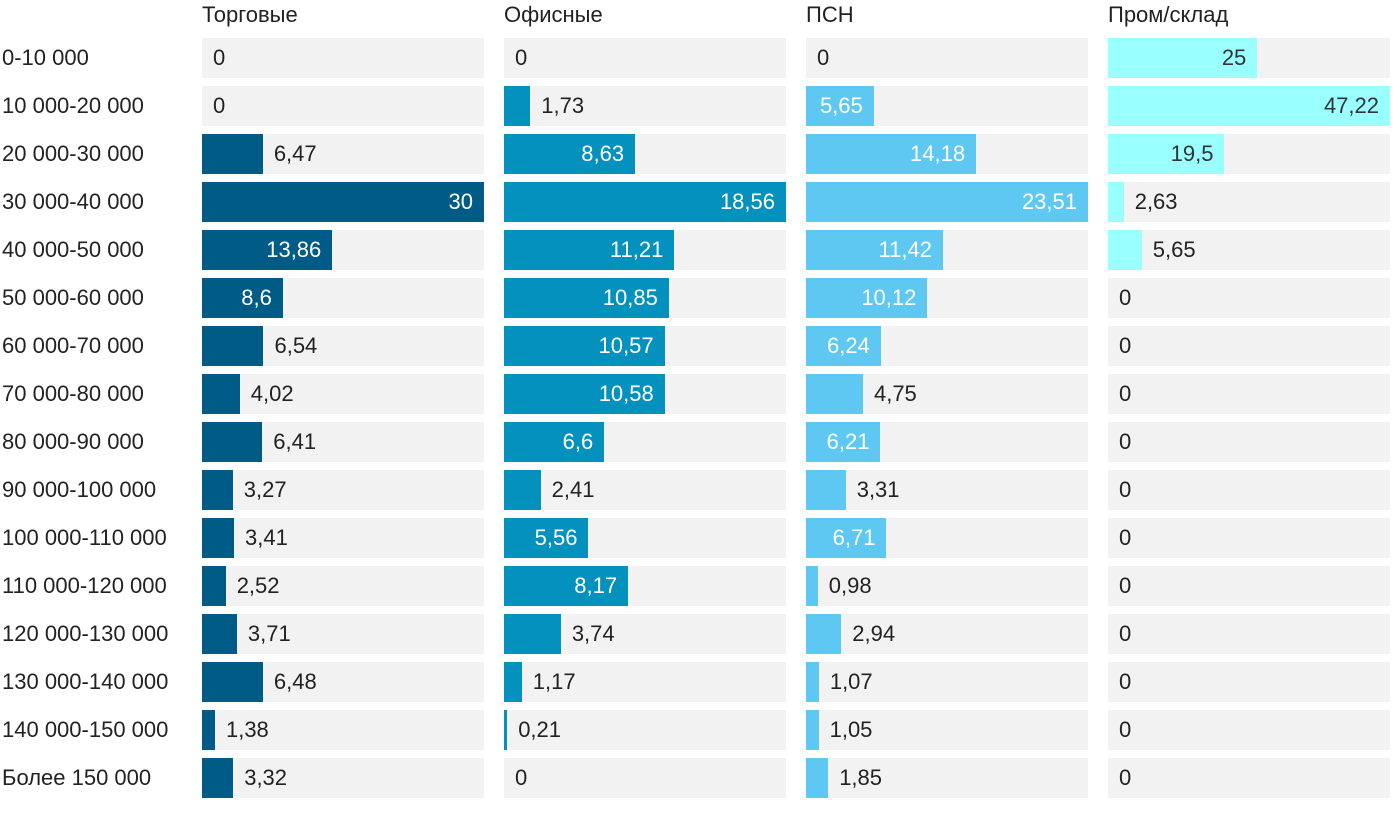 Image resolution: width=1400 pixels, height=814 pixels. Describe the element at coordinates (850, 585) in the screenshot. I see `data-label: 0,98` at that location.